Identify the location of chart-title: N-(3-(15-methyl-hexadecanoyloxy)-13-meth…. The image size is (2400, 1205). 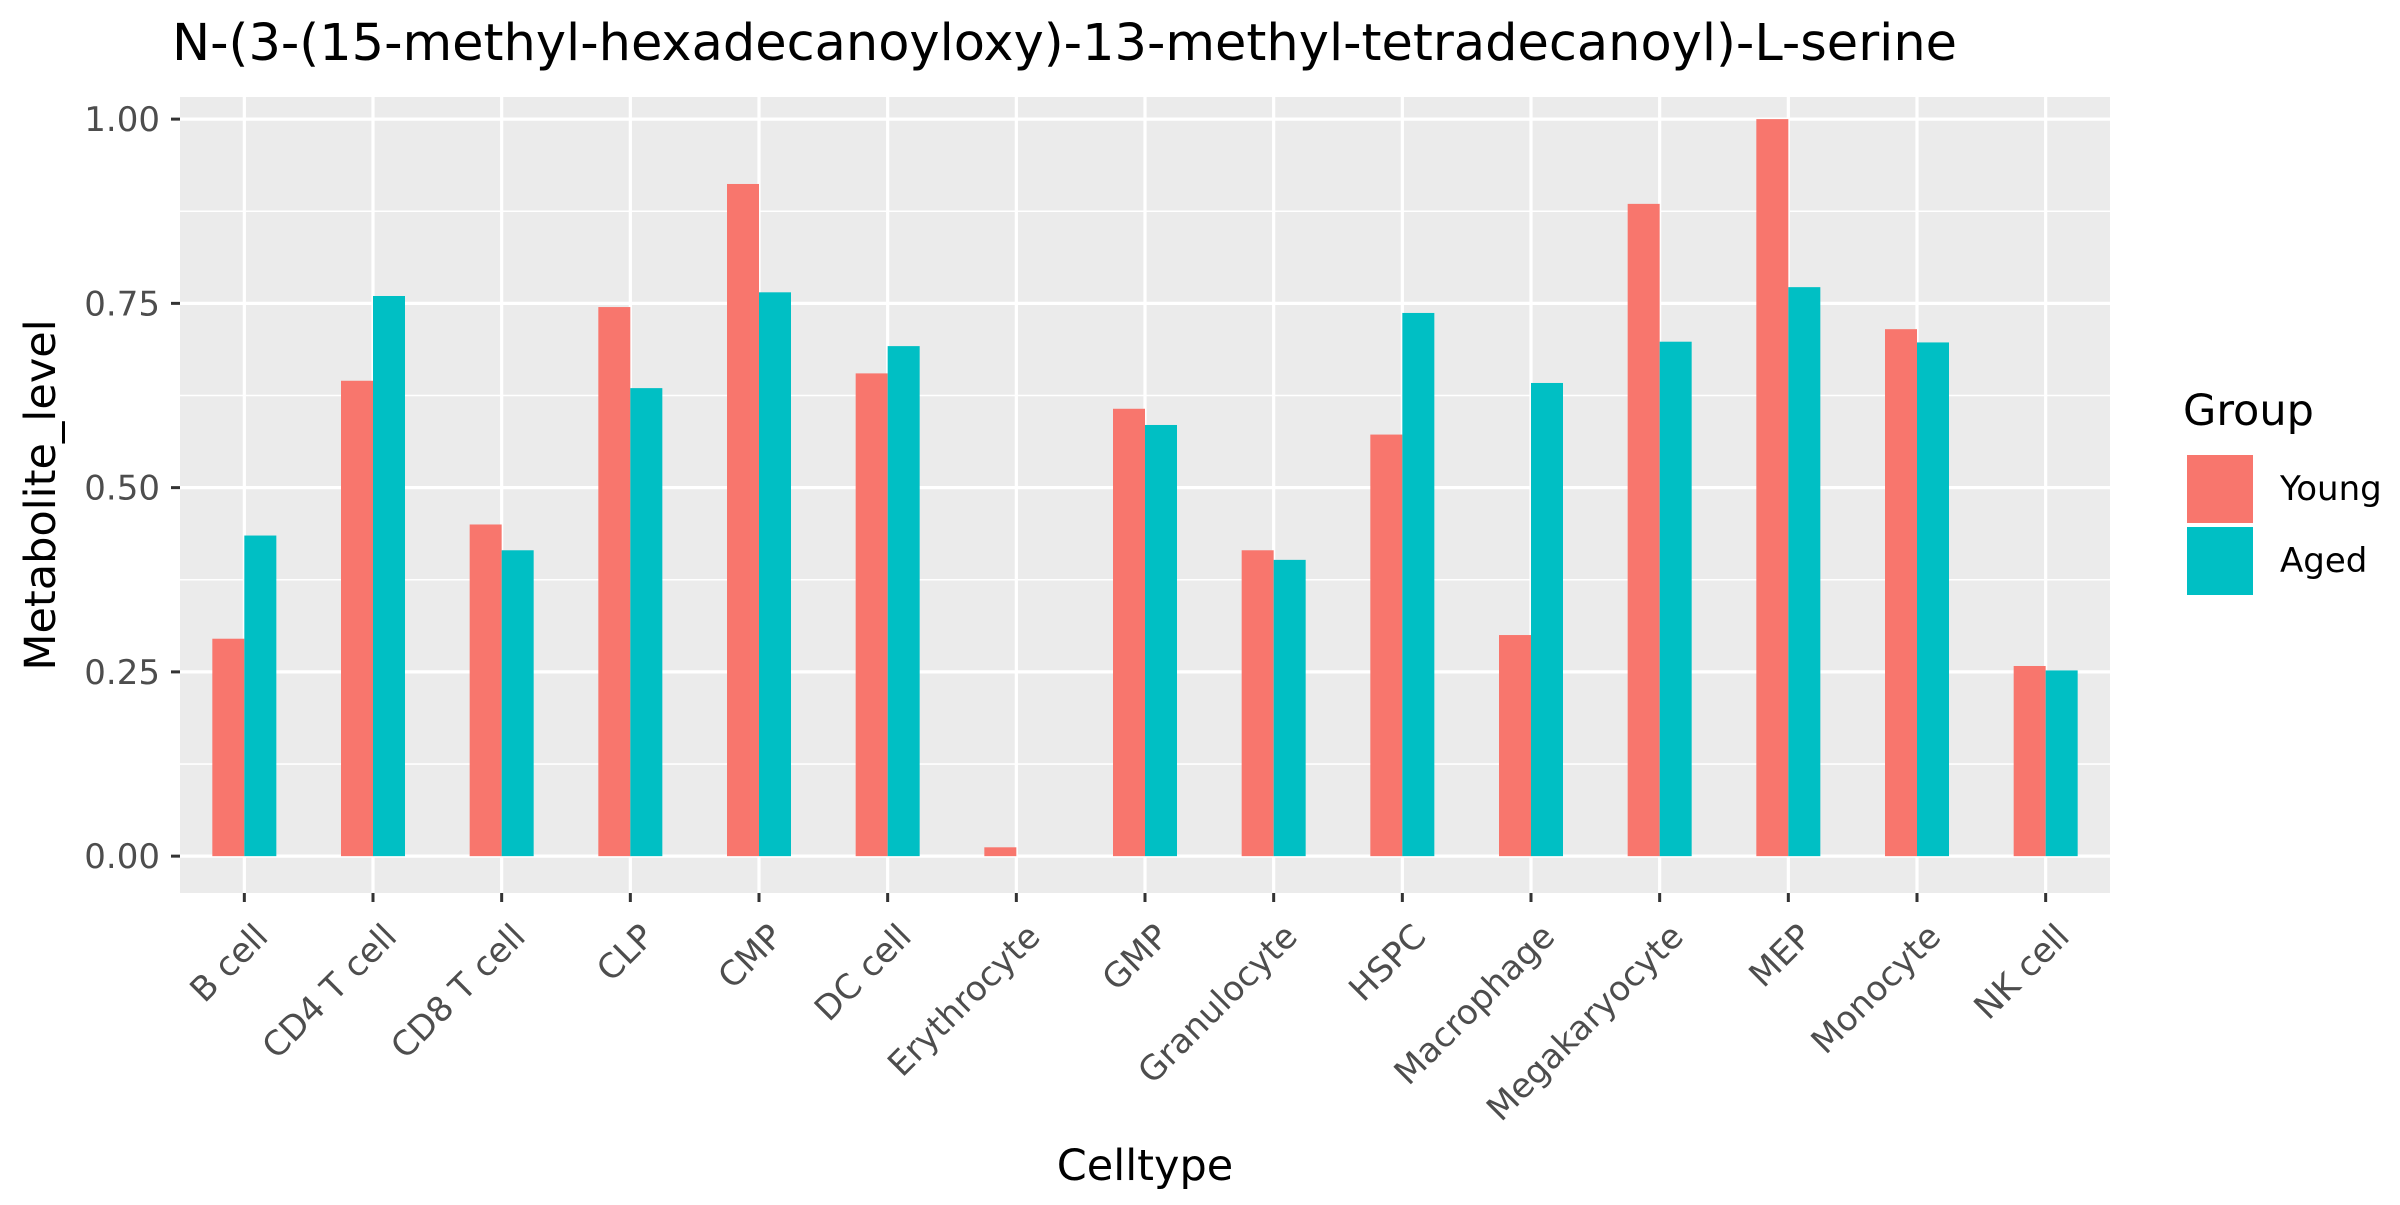
(1064, 43).